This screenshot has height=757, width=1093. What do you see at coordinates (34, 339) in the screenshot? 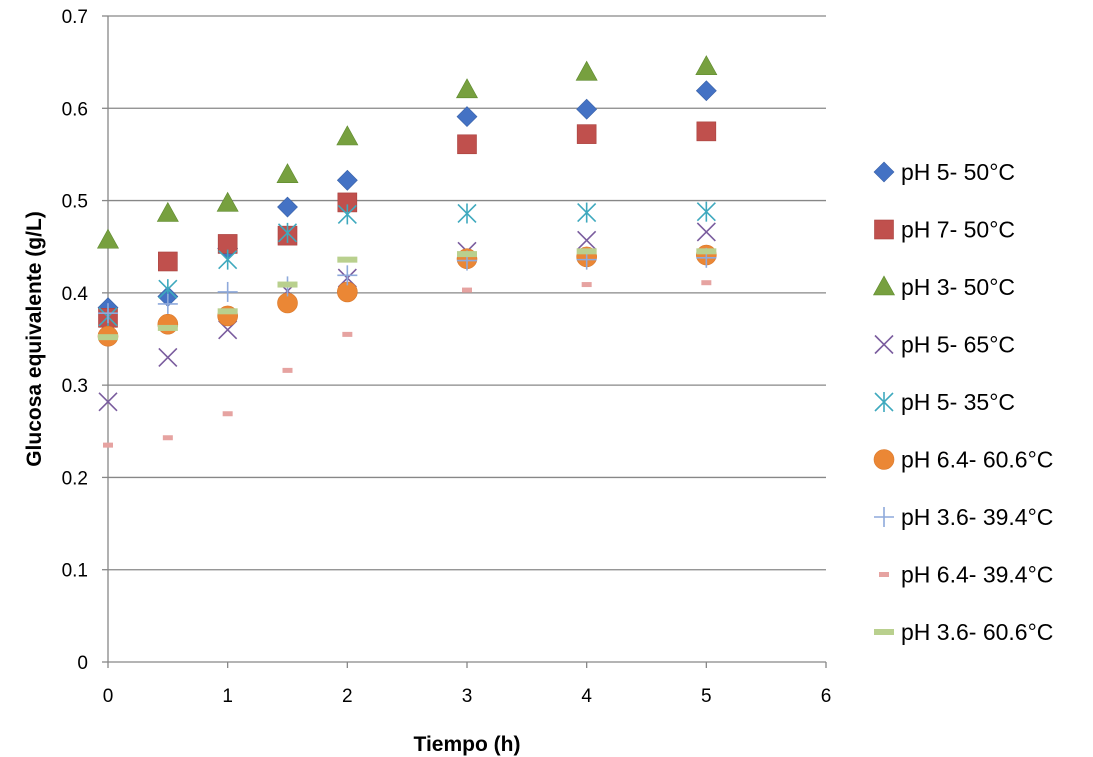
I see `y-axis-title: Glucosa equivalente (g/L)` at bounding box center [34, 339].